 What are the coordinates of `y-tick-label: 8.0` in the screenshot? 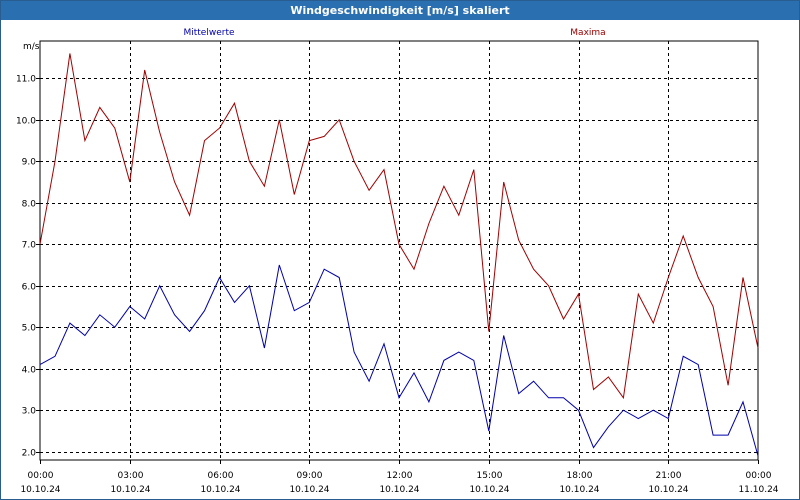 It's located at (29, 205).